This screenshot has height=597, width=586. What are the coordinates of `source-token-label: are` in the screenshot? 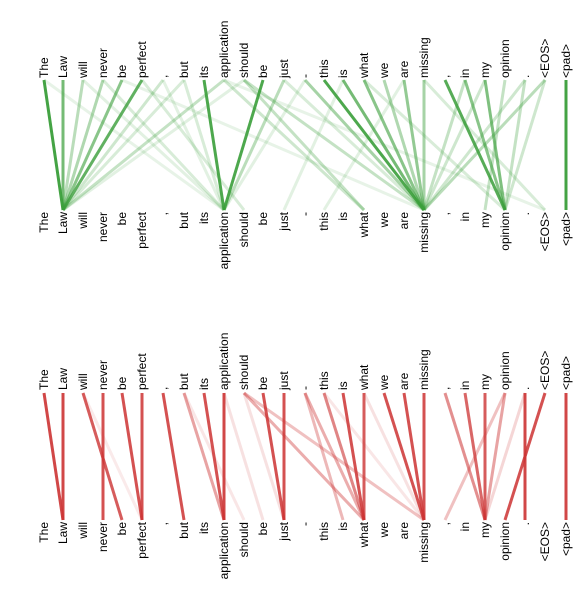 It's located at (404, 381).